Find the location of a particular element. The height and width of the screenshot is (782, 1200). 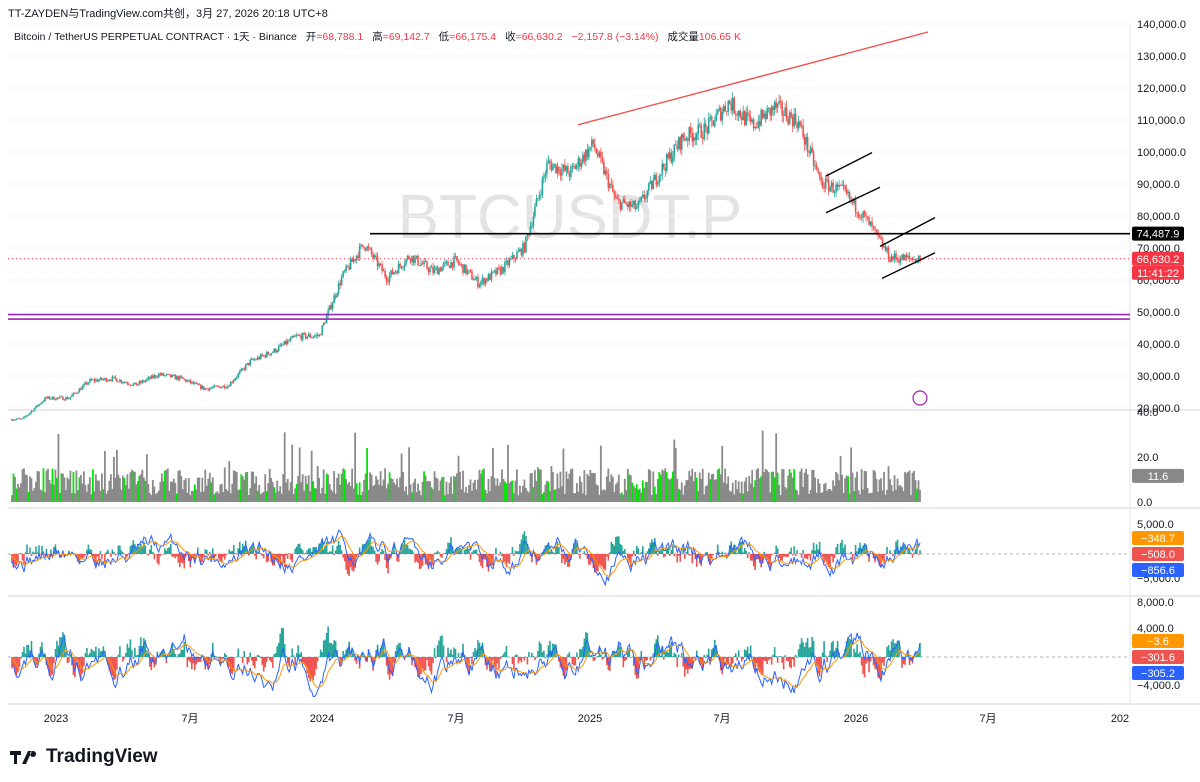

tradingview-footer: TradingView is located at coordinates (84, 757).